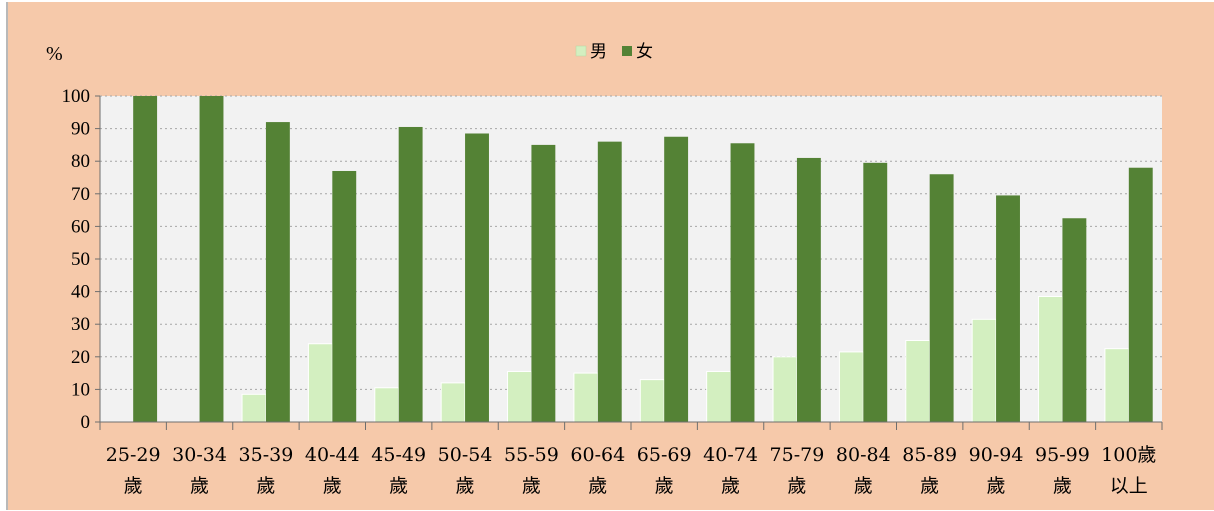 This screenshot has width=1214, height=511. I want to click on y-tick-label: 20, so click(80, 357).